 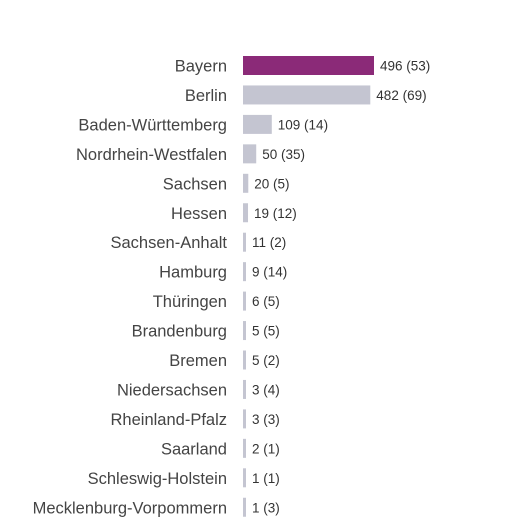 I want to click on category-label: Sachsen-Anhalt, so click(x=169, y=243).